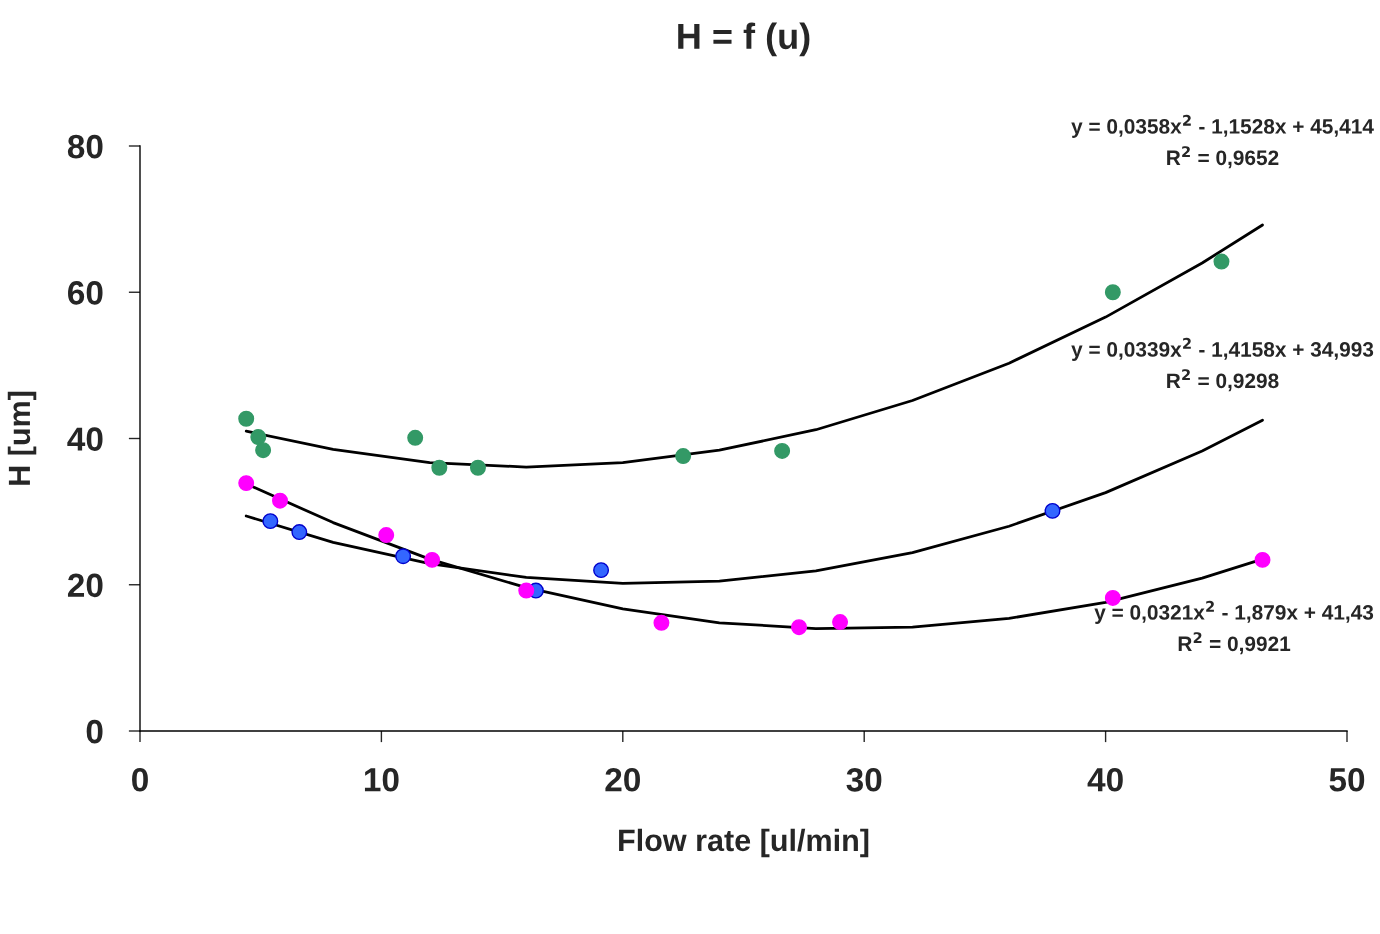 The width and height of the screenshot is (1380, 934). Describe the element at coordinates (744, 39) in the screenshot. I see `chart-title: H = f (u)` at that location.